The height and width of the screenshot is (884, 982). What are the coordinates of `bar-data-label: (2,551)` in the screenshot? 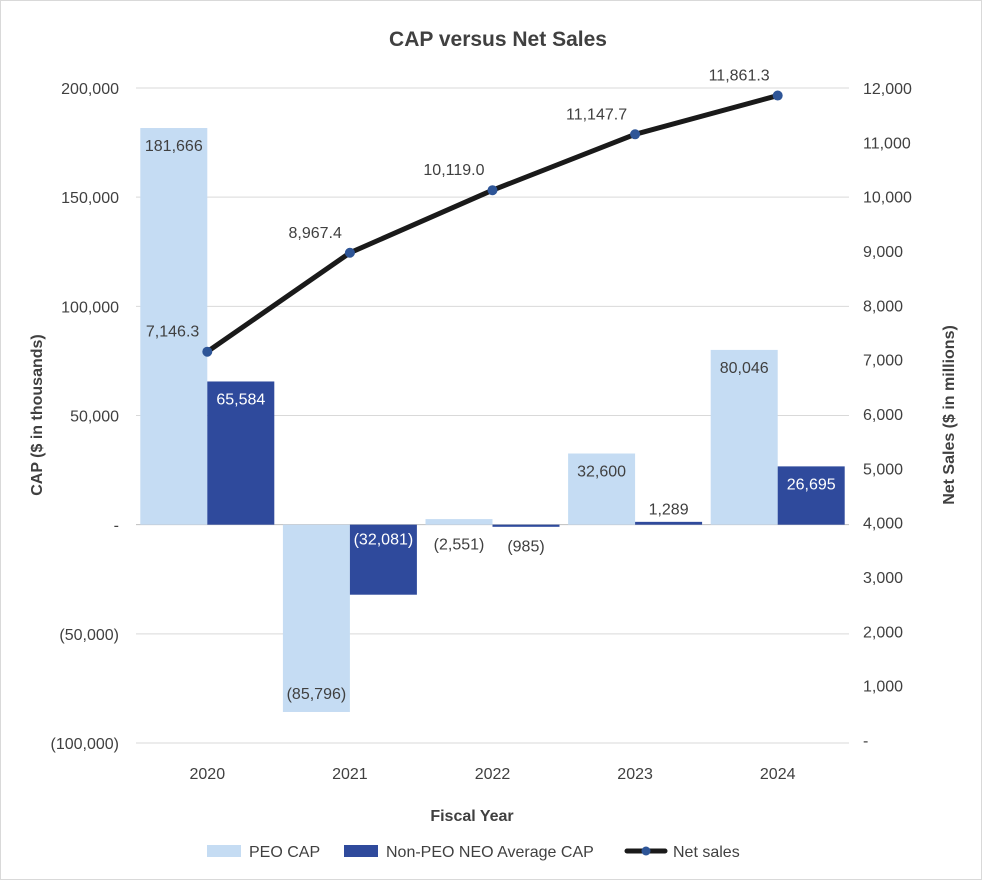 It's located at (459, 545).